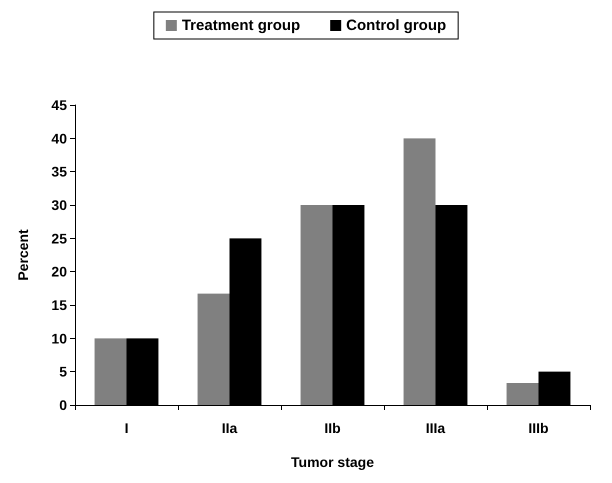 Image resolution: width=612 pixels, height=483 pixels. Describe the element at coordinates (538, 428) in the screenshot. I see `x-tick-label: IIIb` at that location.